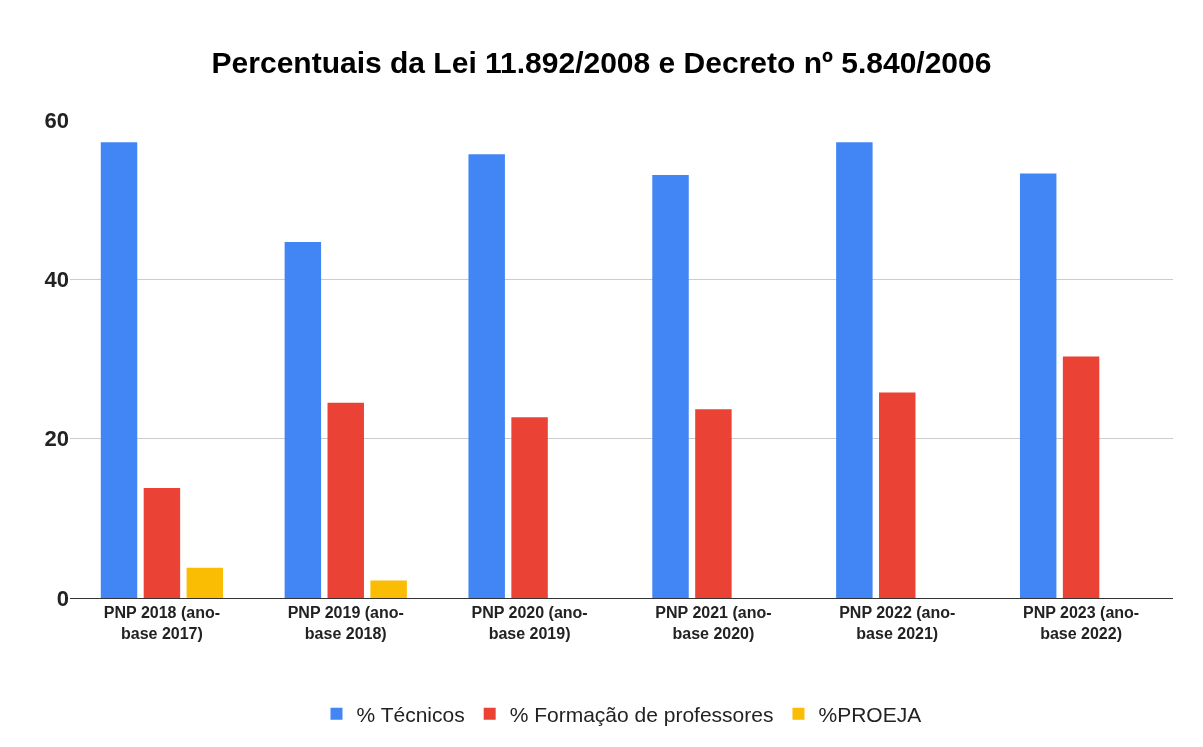 The image size is (1203, 747). What do you see at coordinates (56, 439) in the screenshot?
I see `y-tick-label: 20` at bounding box center [56, 439].